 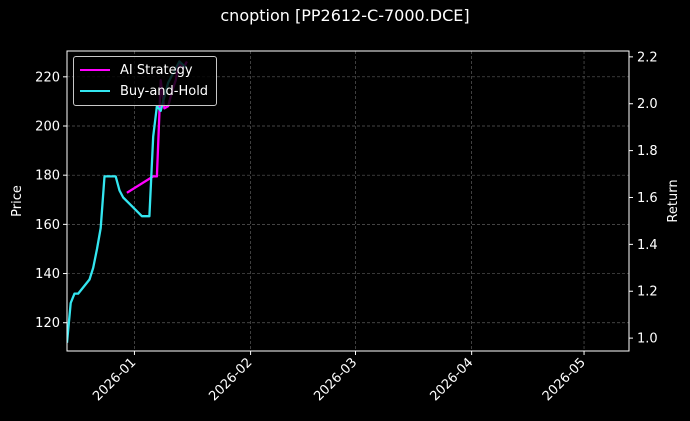 What do you see at coordinates (647, 339) in the screenshot?
I see `right-tick-label: 1.0` at bounding box center [647, 339].